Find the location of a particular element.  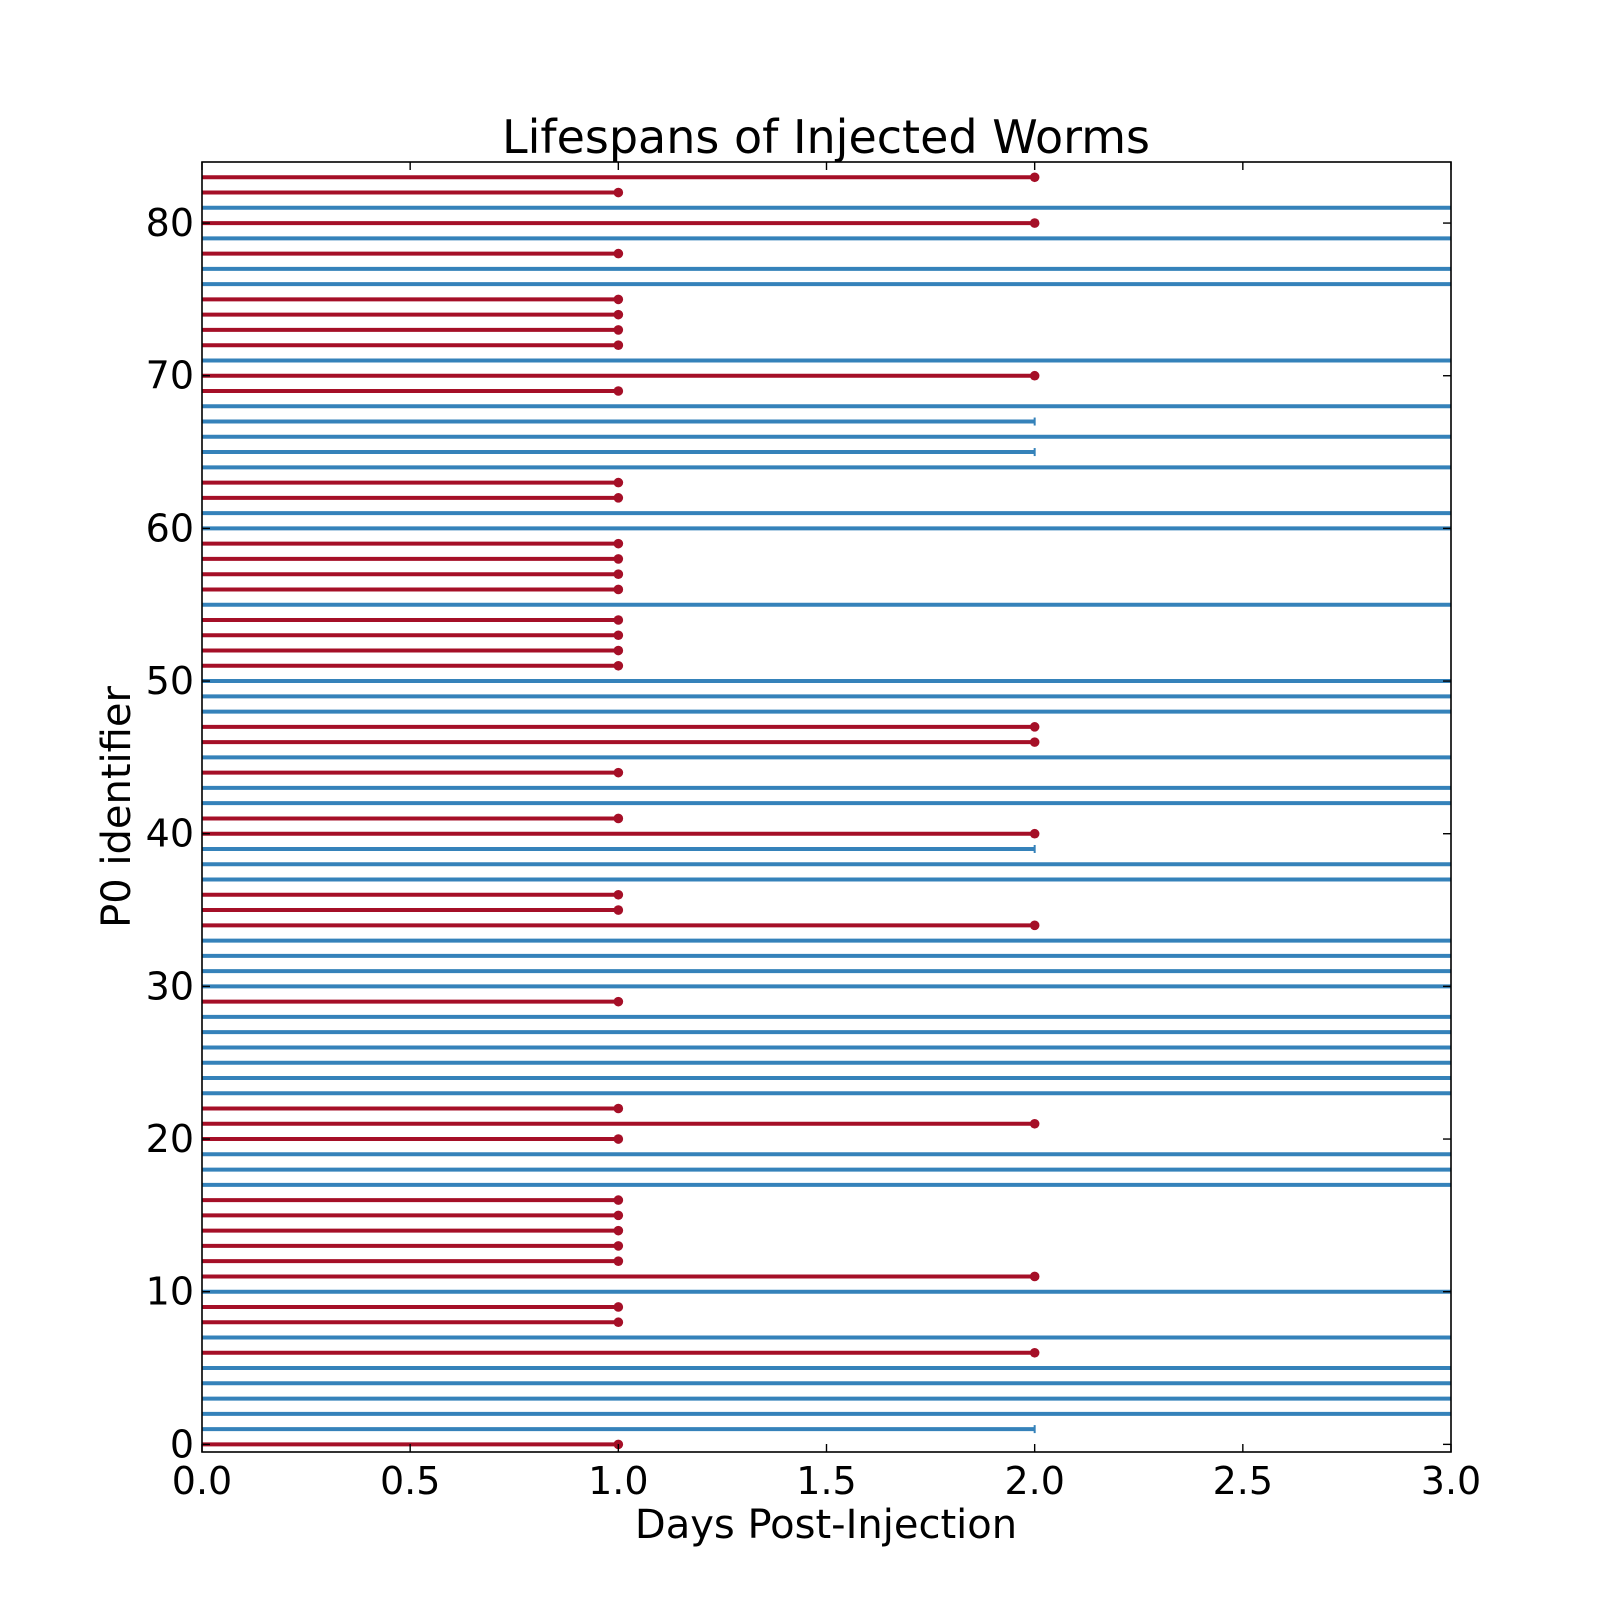

y-axis-label: P0 identifier is located at coordinates (117, 807).